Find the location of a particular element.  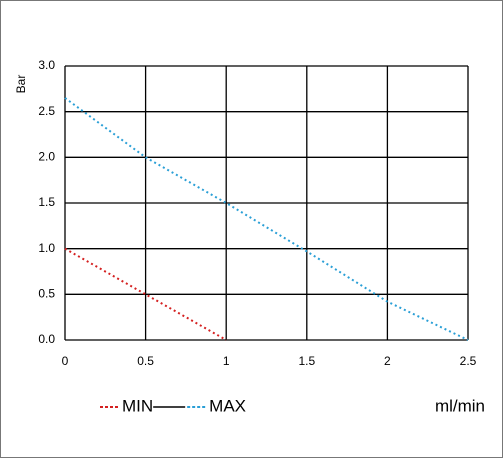

x-tick-label: 1.5 is located at coordinates (306, 361).